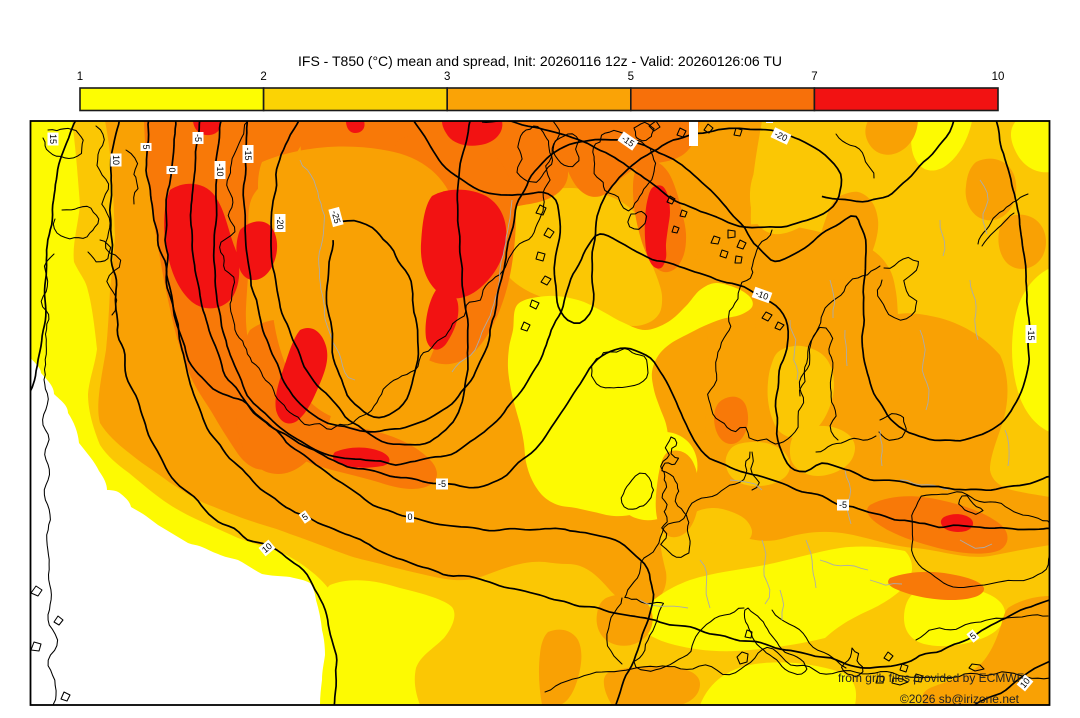 The width and height of the screenshot is (1080, 718). I want to click on svg-text: 2, so click(263, 77).